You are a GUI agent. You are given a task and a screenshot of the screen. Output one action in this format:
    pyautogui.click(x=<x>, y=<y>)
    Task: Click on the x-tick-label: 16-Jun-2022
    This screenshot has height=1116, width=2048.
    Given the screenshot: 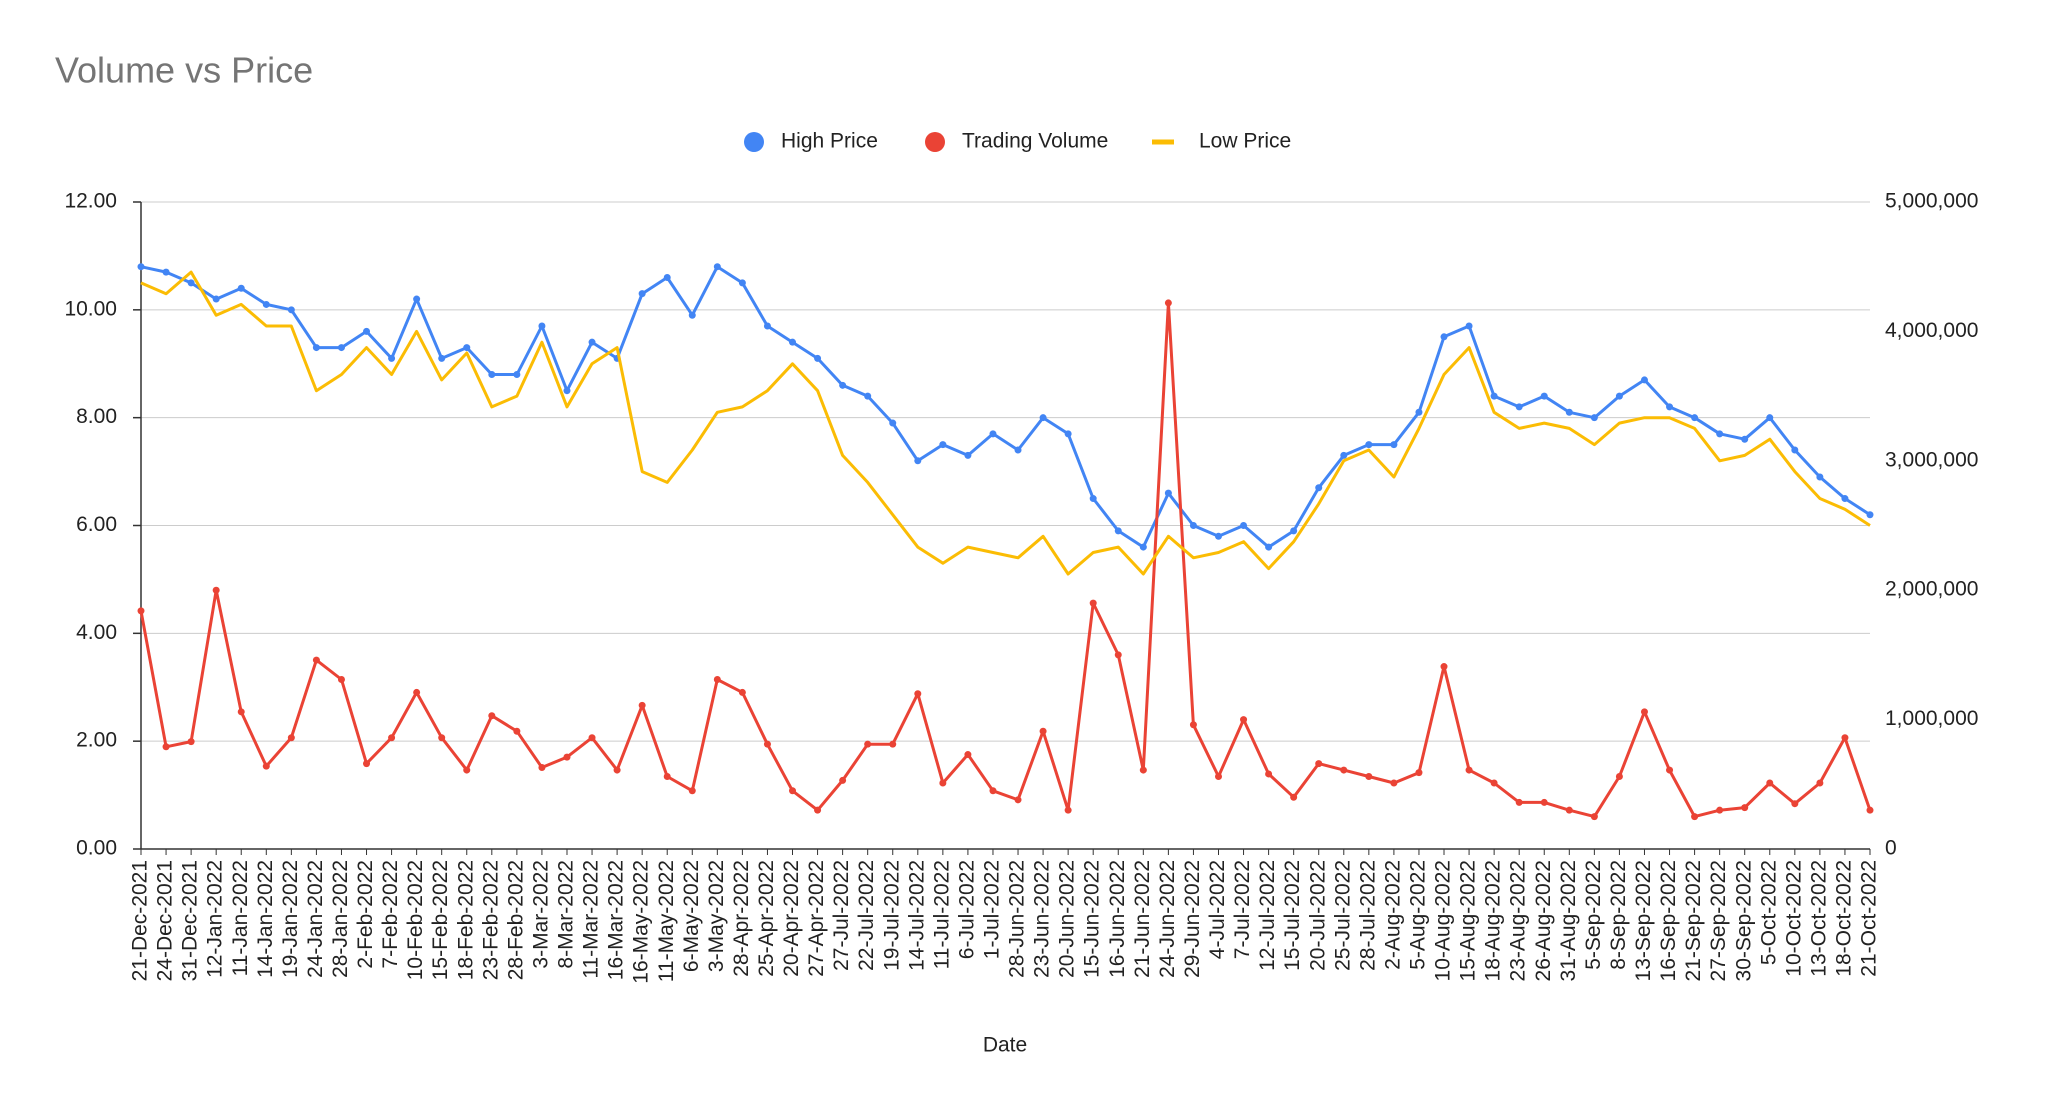 What is the action you would take?
    pyautogui.click(x=1117, y=919)
    